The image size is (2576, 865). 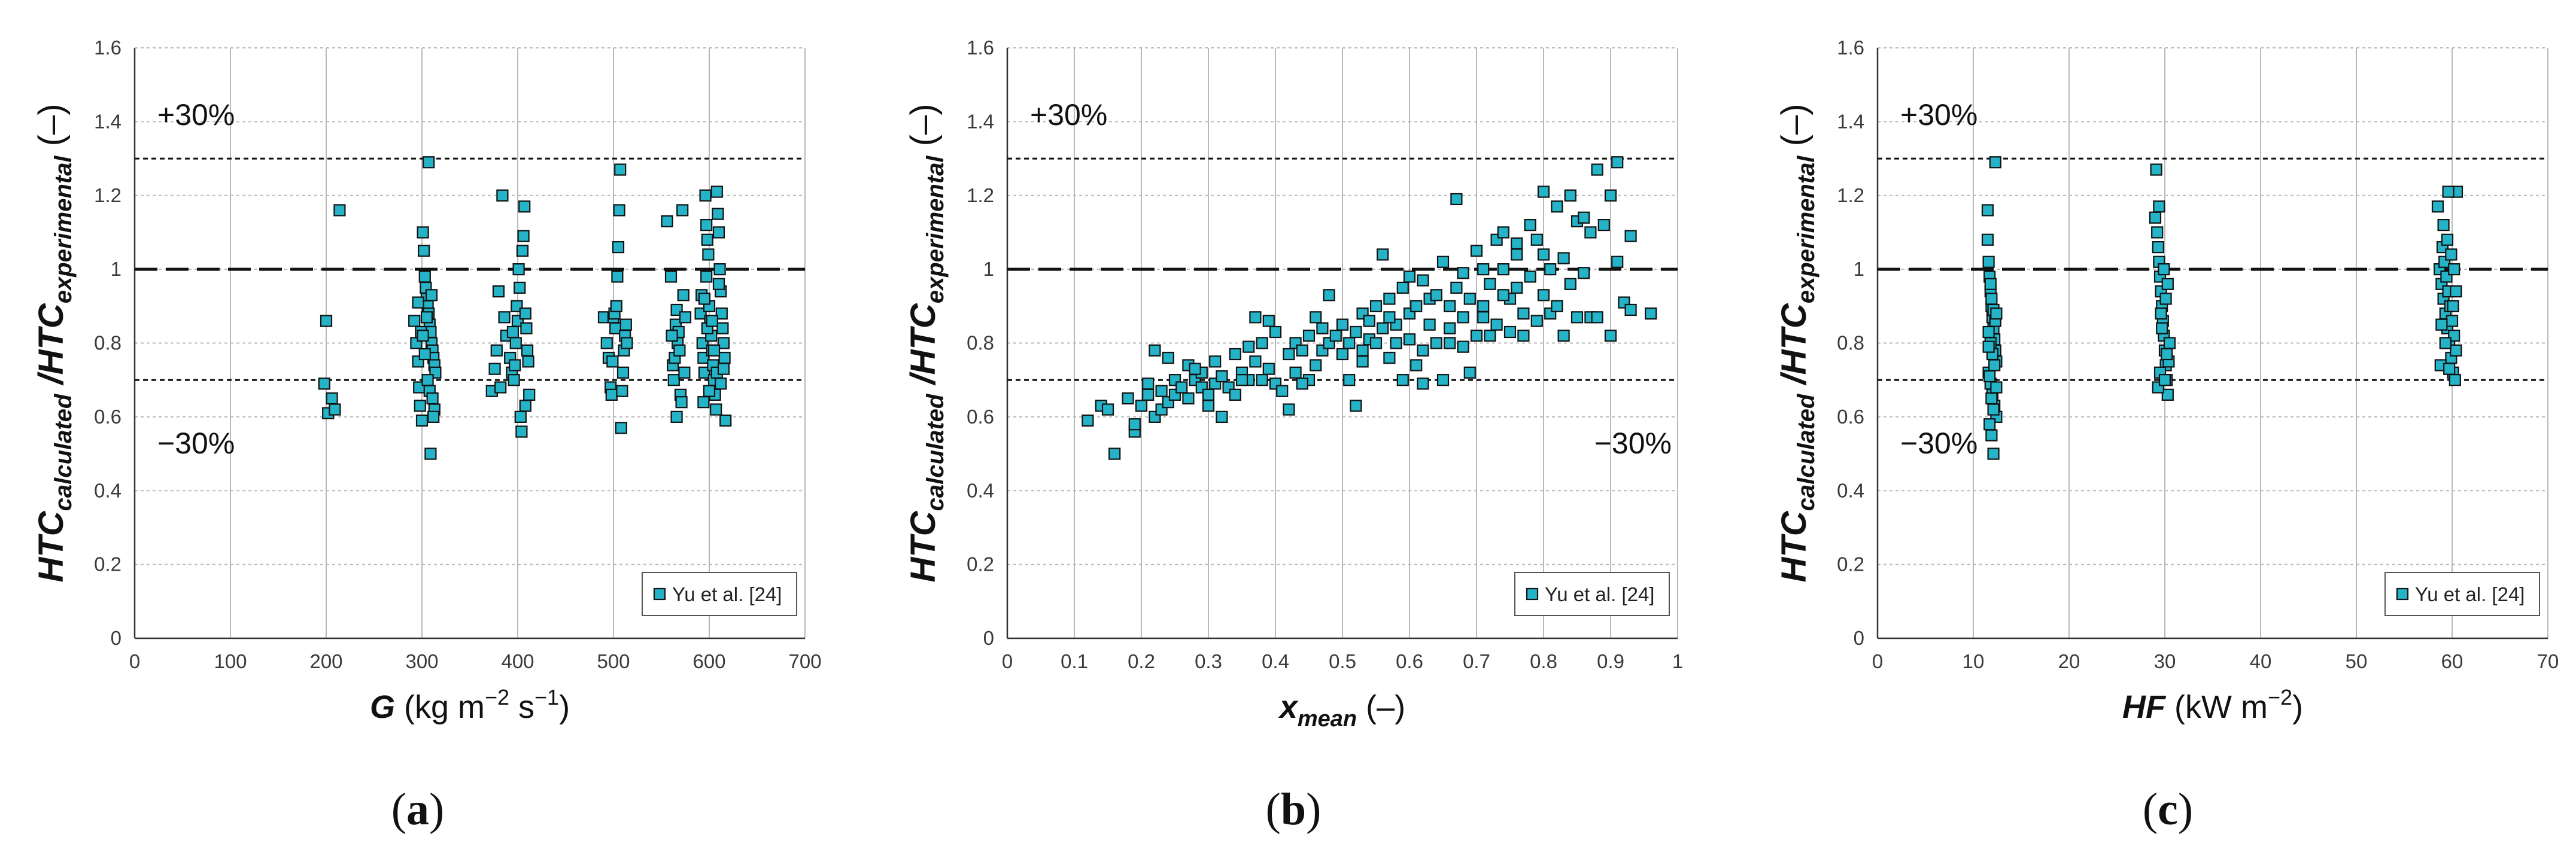 I want to click on upper-bound-label: +30%, so click(x=1068, y=115).